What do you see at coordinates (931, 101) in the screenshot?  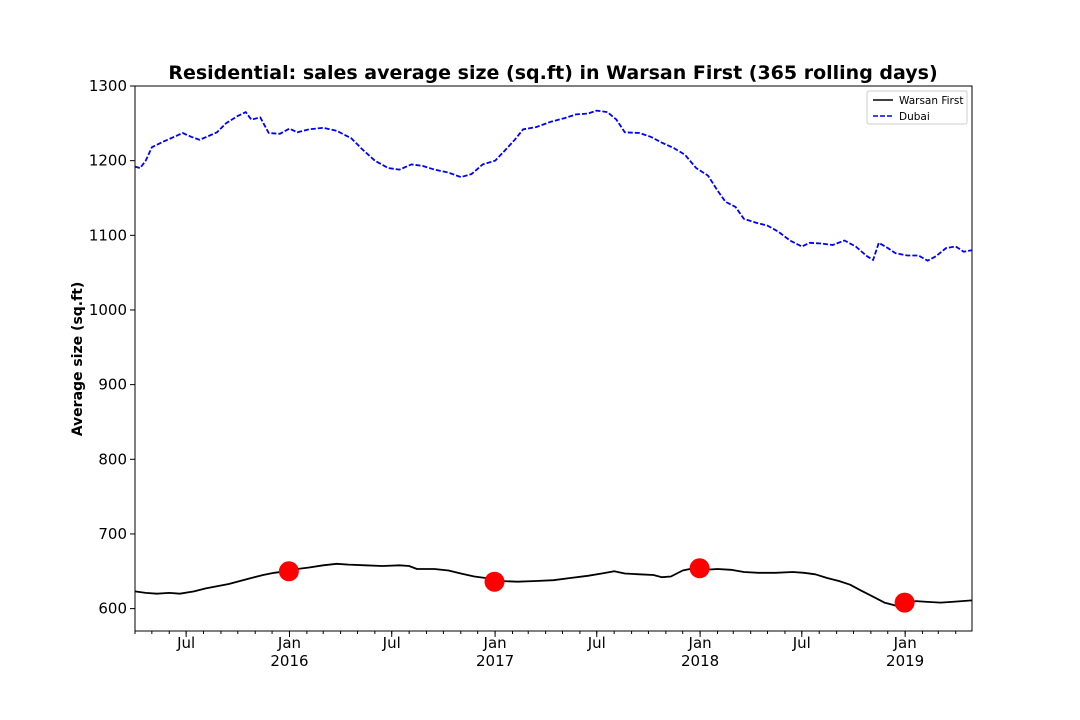 I see `legend-label-warsan-first: Warsan First` at bounding box center [931, 101].